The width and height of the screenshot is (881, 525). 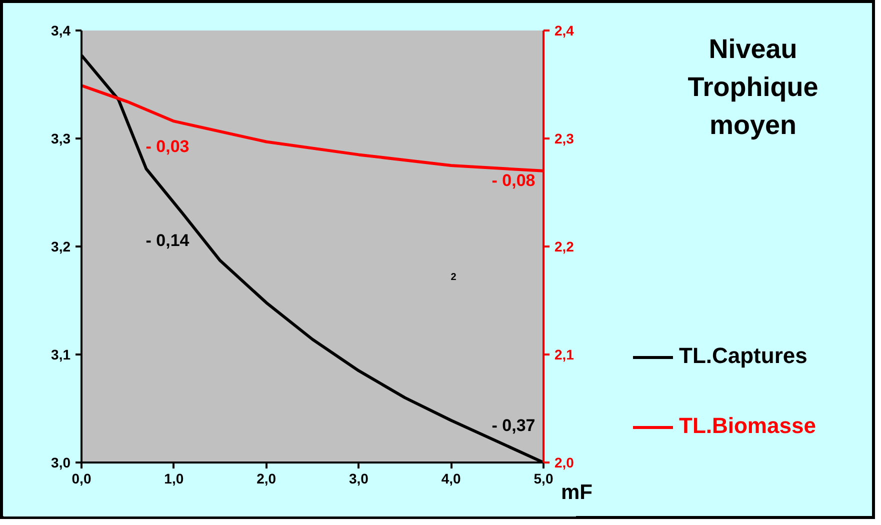 I want to click on y2-tick-label: 2,0, so click(x=564, y=462).